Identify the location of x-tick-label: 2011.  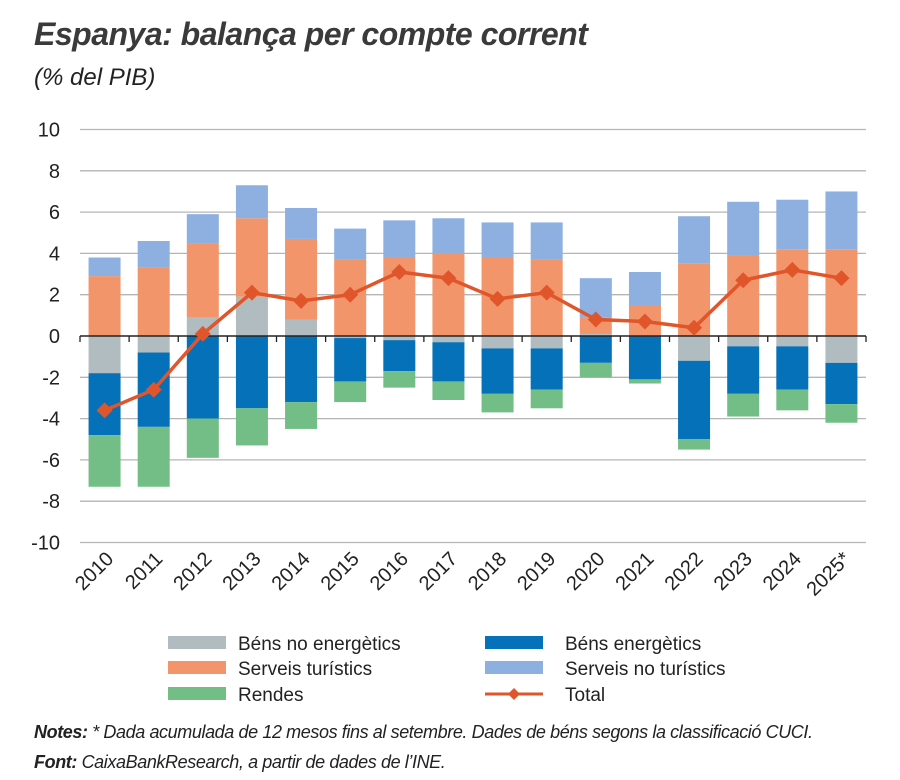
(144, 571).